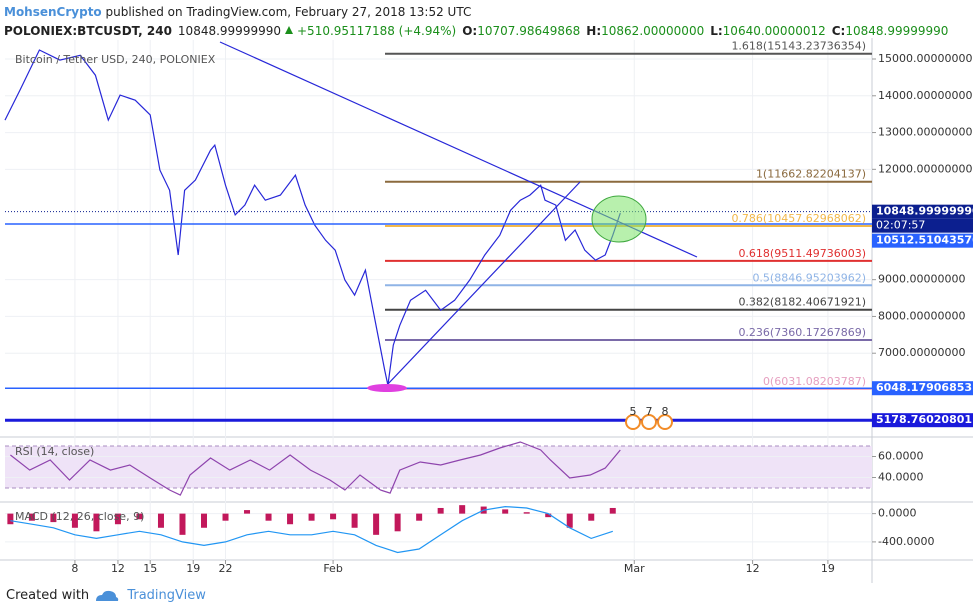  What do you see at coordinates (649, 411) in the screenshot?
I see `event-label: 7` at bounding box center [649, 411].